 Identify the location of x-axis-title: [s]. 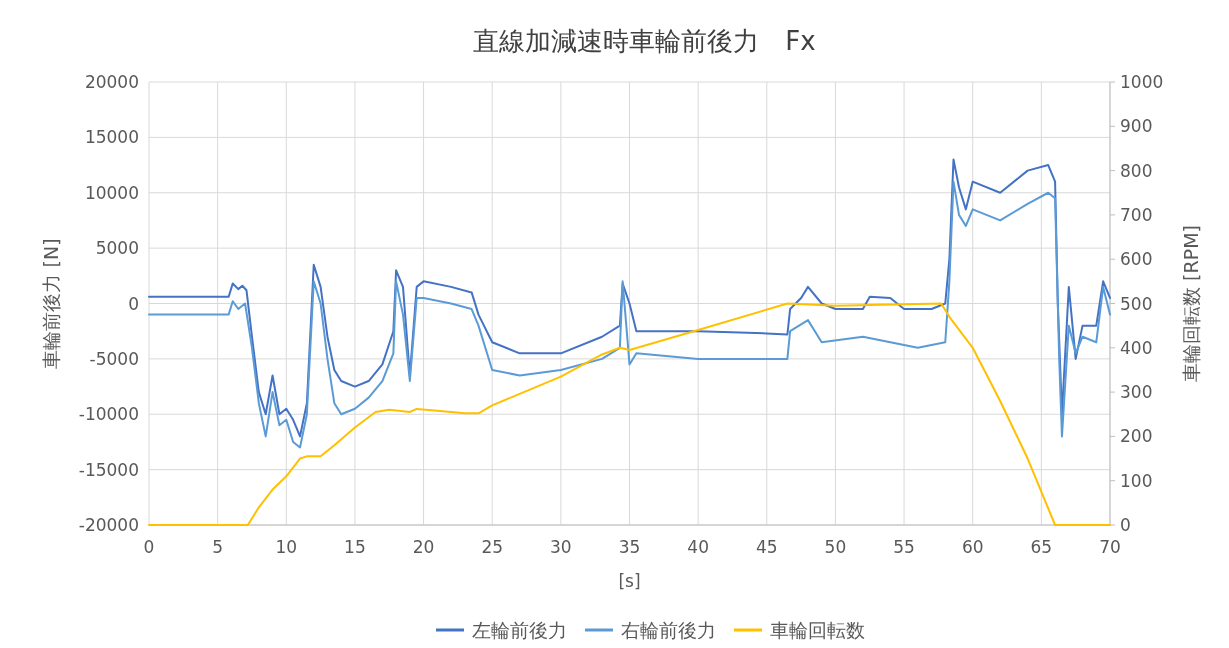
(629, 581).